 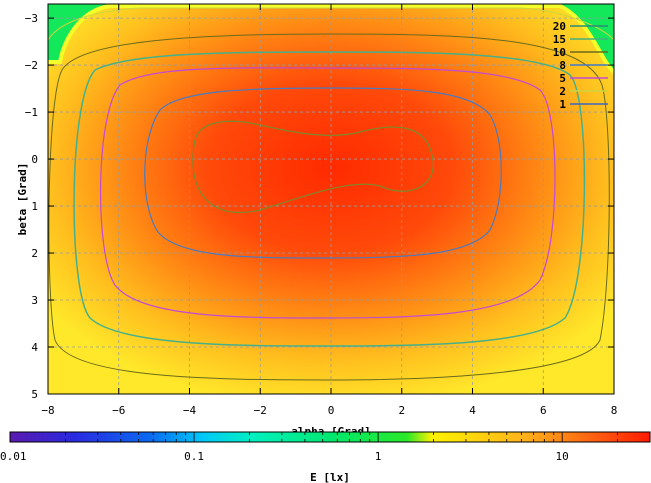 I want to click on y-tick-label: −2, so click(x=31, y=65).